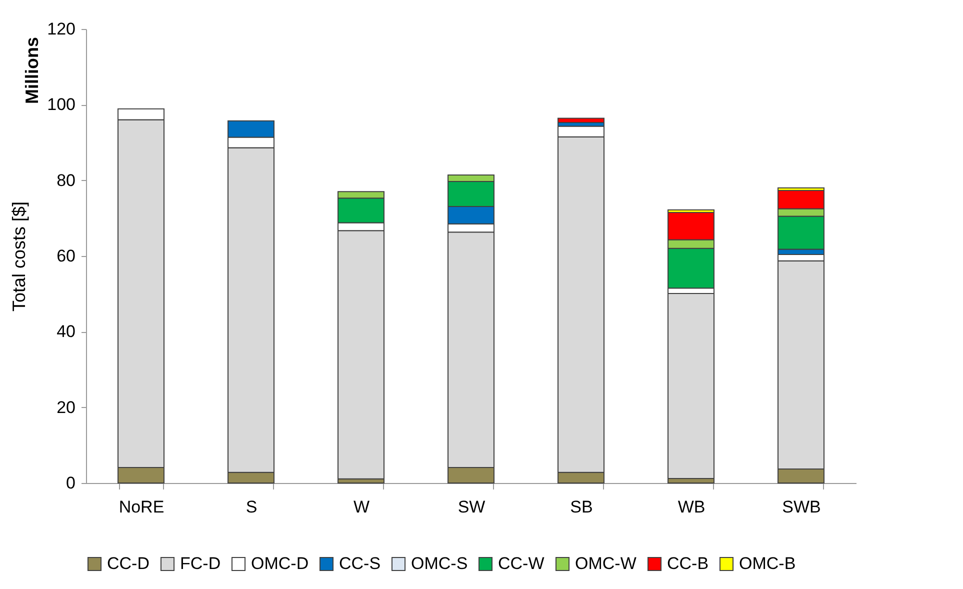 Image resolution: width=963 pixels, height=589 pixels. I want to click on bar, so click(581, 120).